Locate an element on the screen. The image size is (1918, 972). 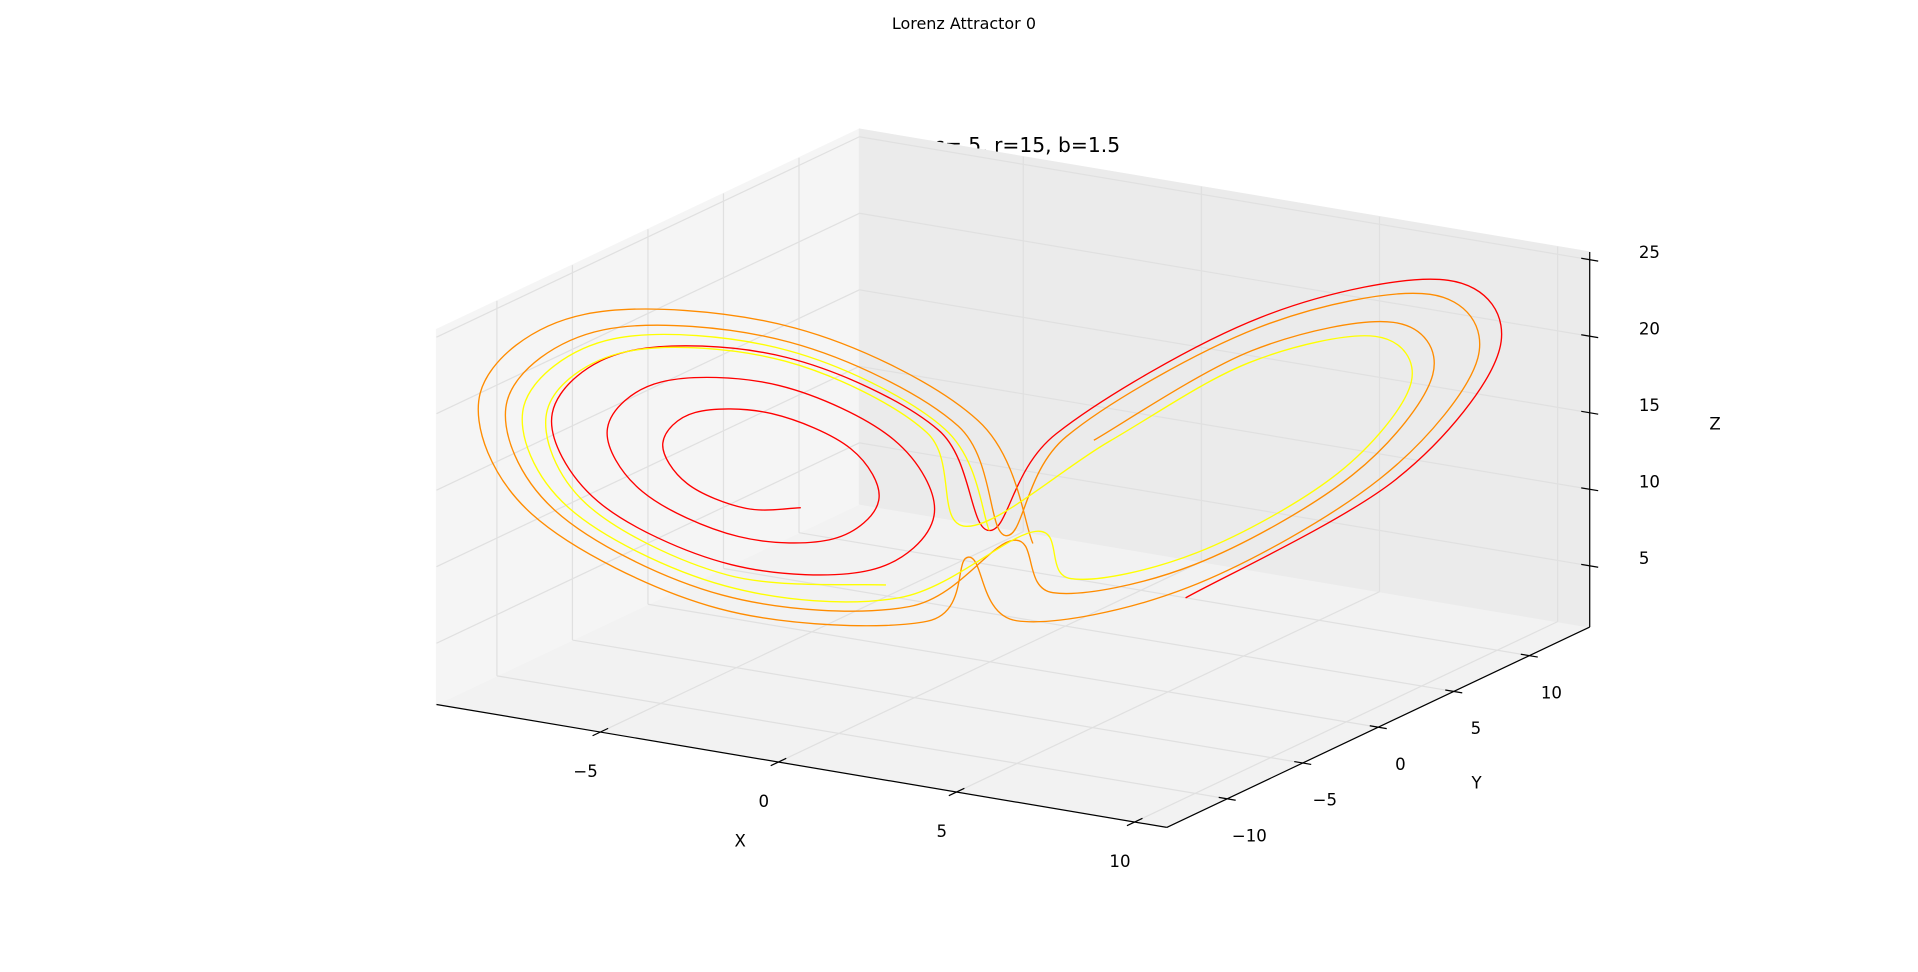
y-tick-label: 0 is located at coordinates (1400, 764).